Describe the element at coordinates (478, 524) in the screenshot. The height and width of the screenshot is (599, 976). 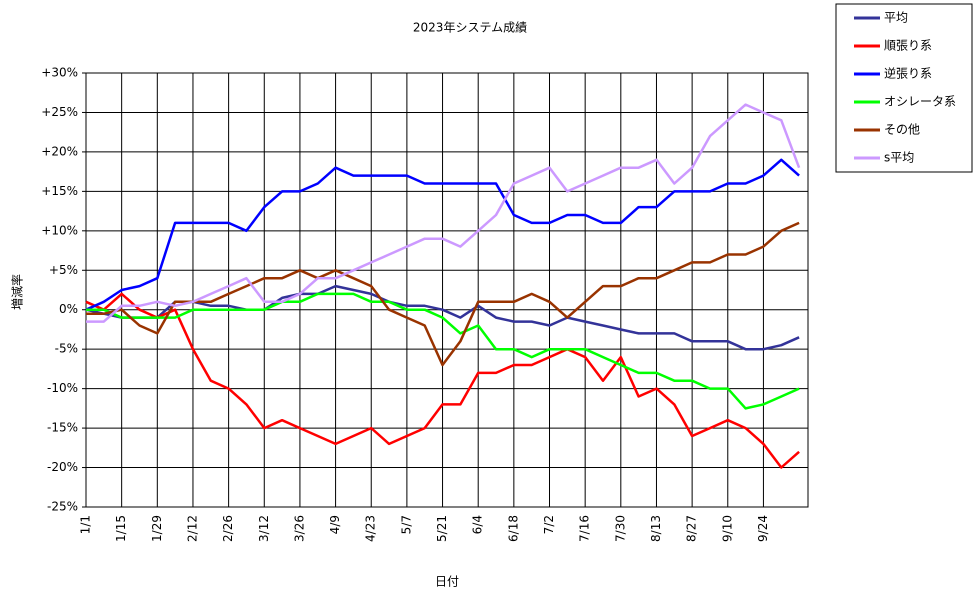
I see `x-tick-label: 6/4` at that location.